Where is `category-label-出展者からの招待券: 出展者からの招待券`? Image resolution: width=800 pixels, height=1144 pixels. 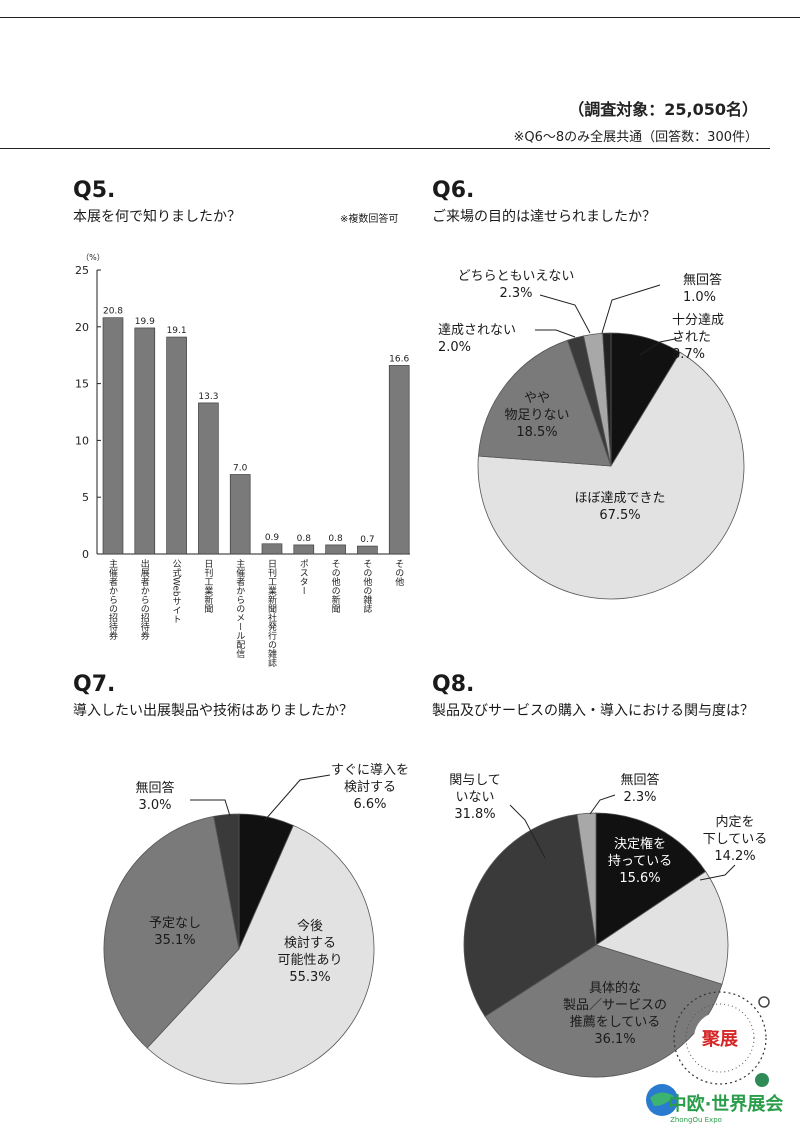
category-label-出展者からの招待券: 出展者からの招待券 is located at coordinates (143, 599).